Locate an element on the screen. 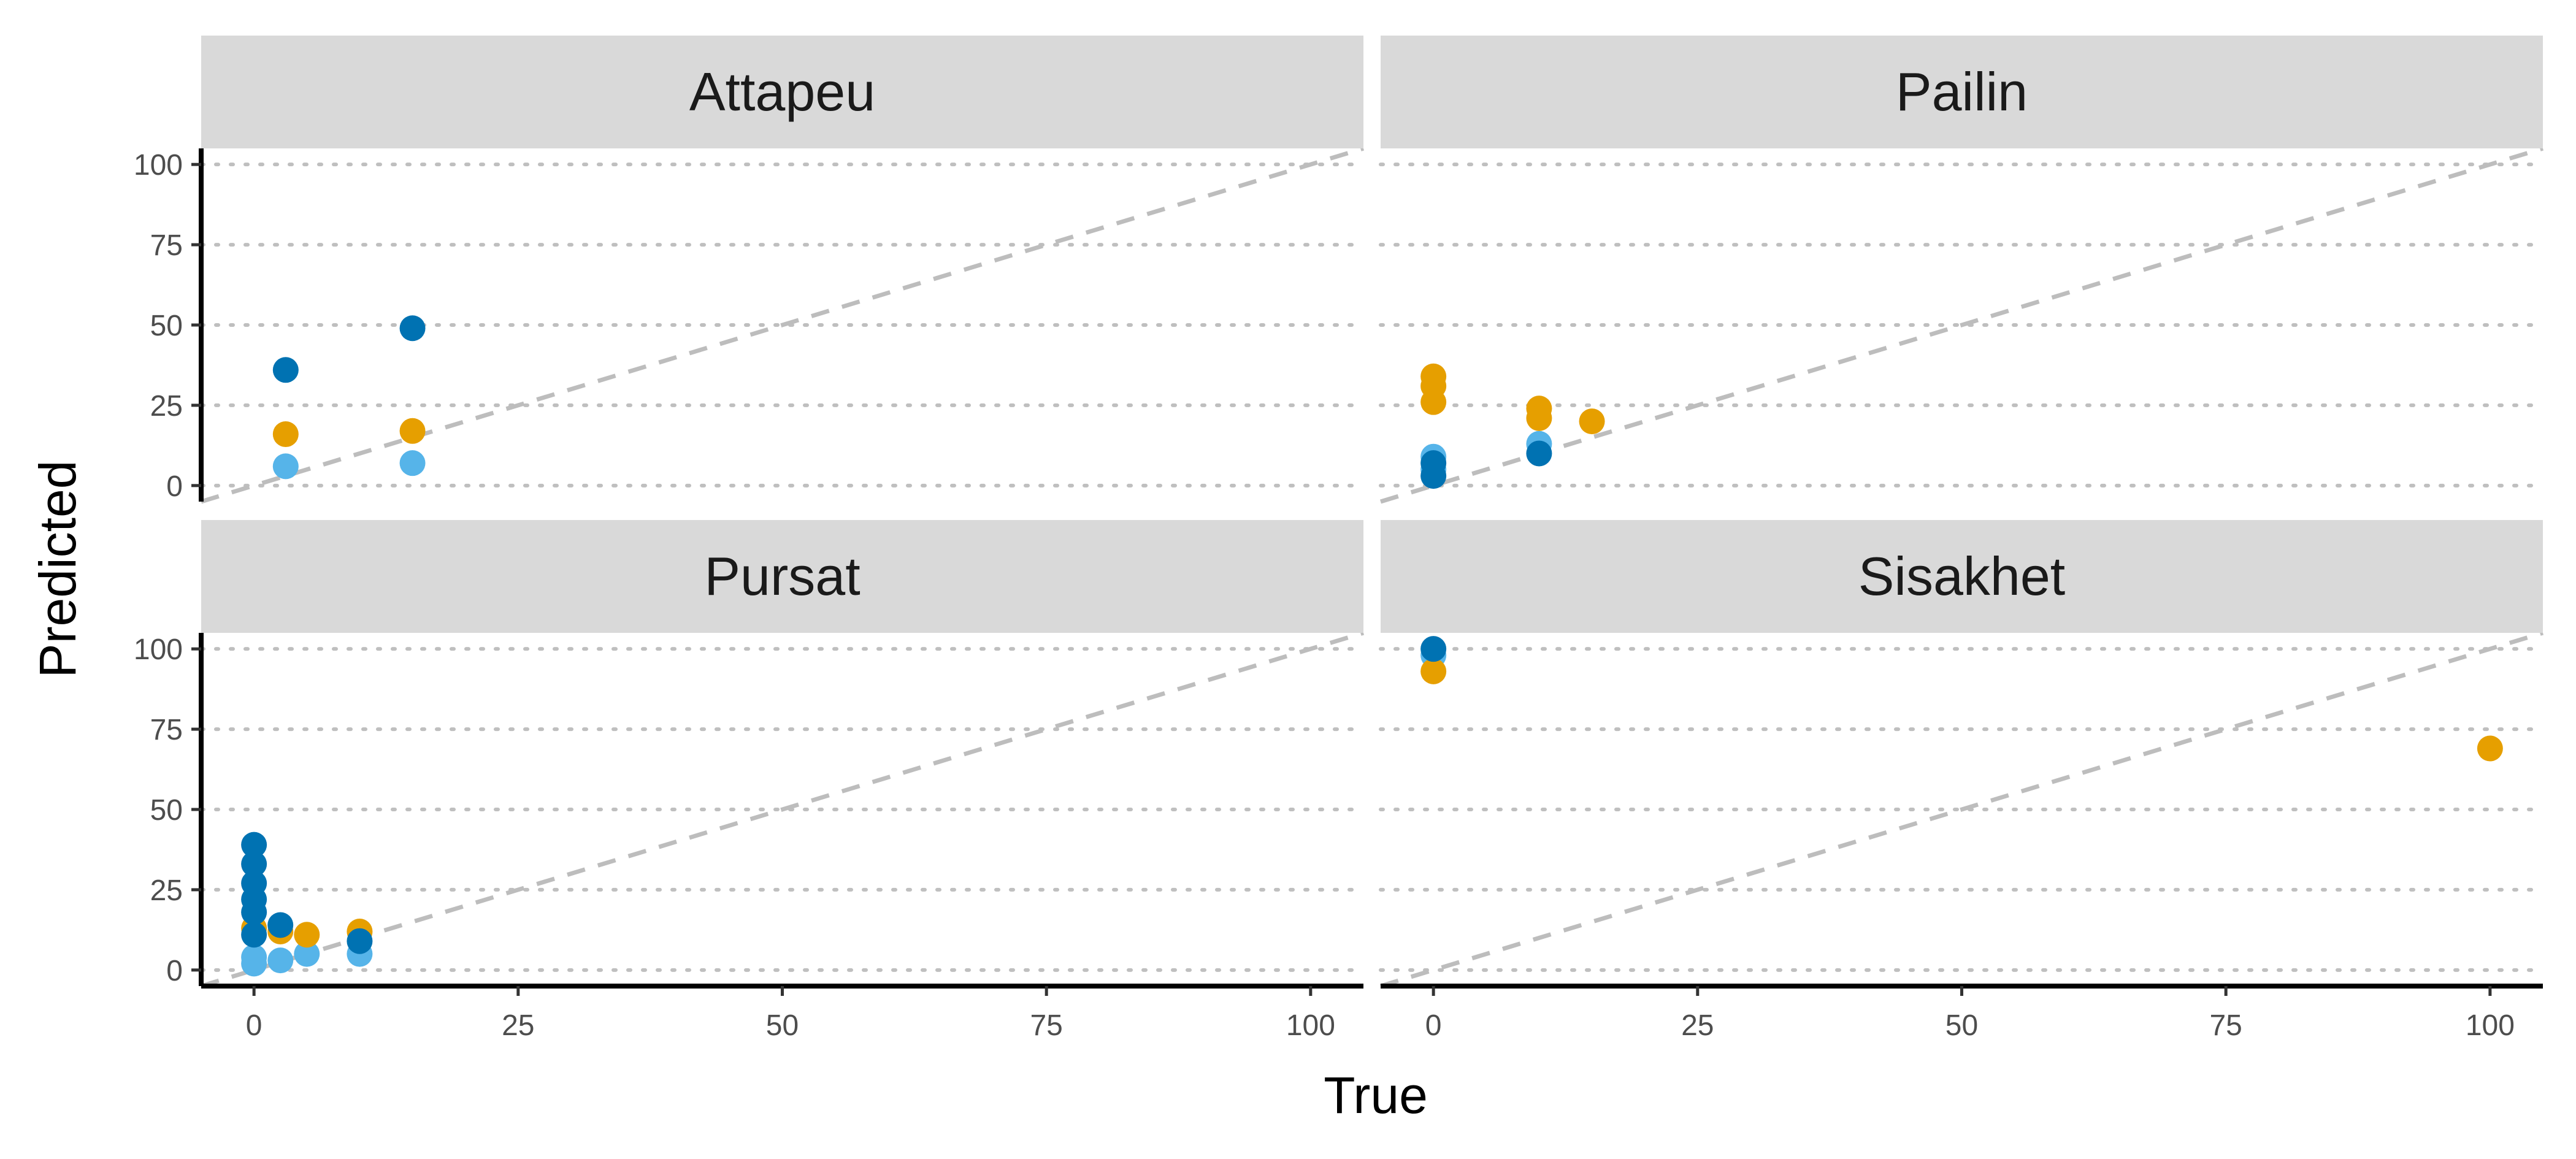 This screenshot has height=1159, width=2576. facet-strip-label: Pursat is located at coordinates (782, 576).